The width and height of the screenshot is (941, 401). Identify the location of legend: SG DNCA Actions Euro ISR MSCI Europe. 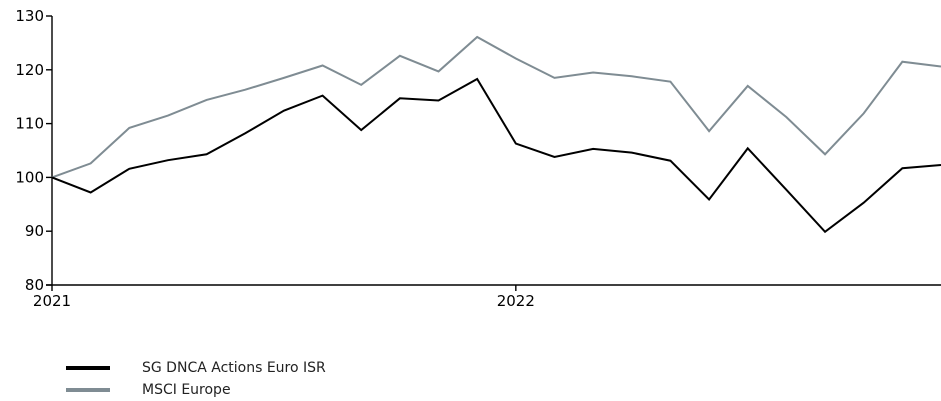
(196, 379).